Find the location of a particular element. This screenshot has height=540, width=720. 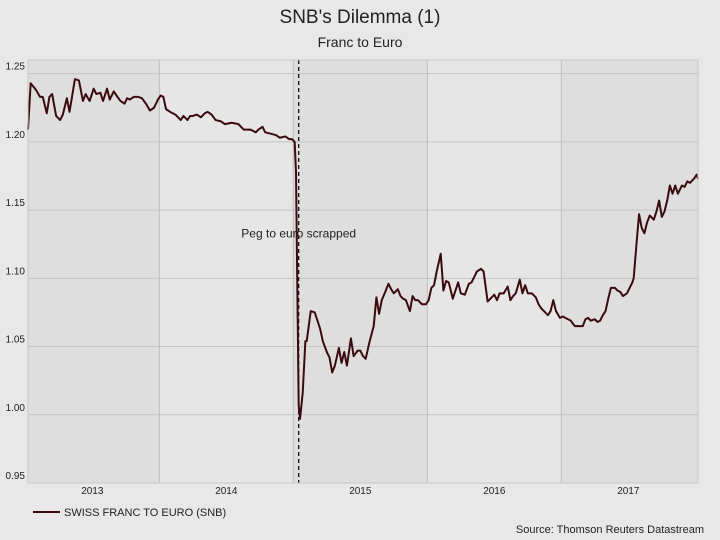

source: Source: Thomson Reuters Datastream is located at coordinates (610, 530).